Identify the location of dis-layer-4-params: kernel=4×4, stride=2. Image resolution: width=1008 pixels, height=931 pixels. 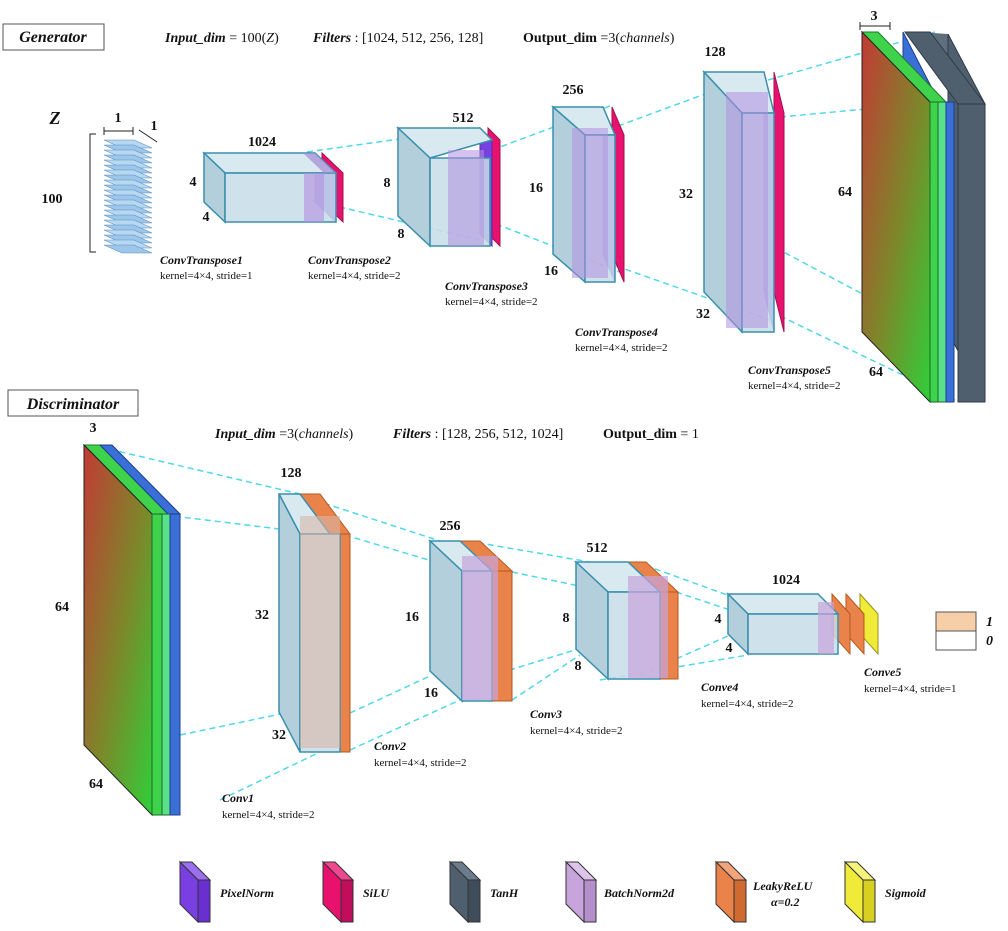
(747, 704).